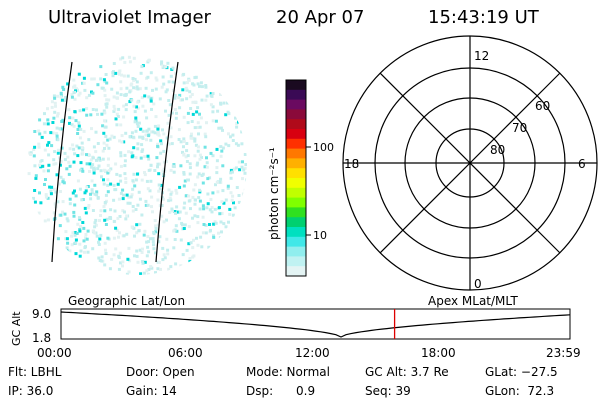 The height and width of the screenshot is (400, 600). What do you see at coordinates (129, 17) in the screenshot?
I see `instrument-title: Ultraviolet Imager` at bounding box center [129, 17].